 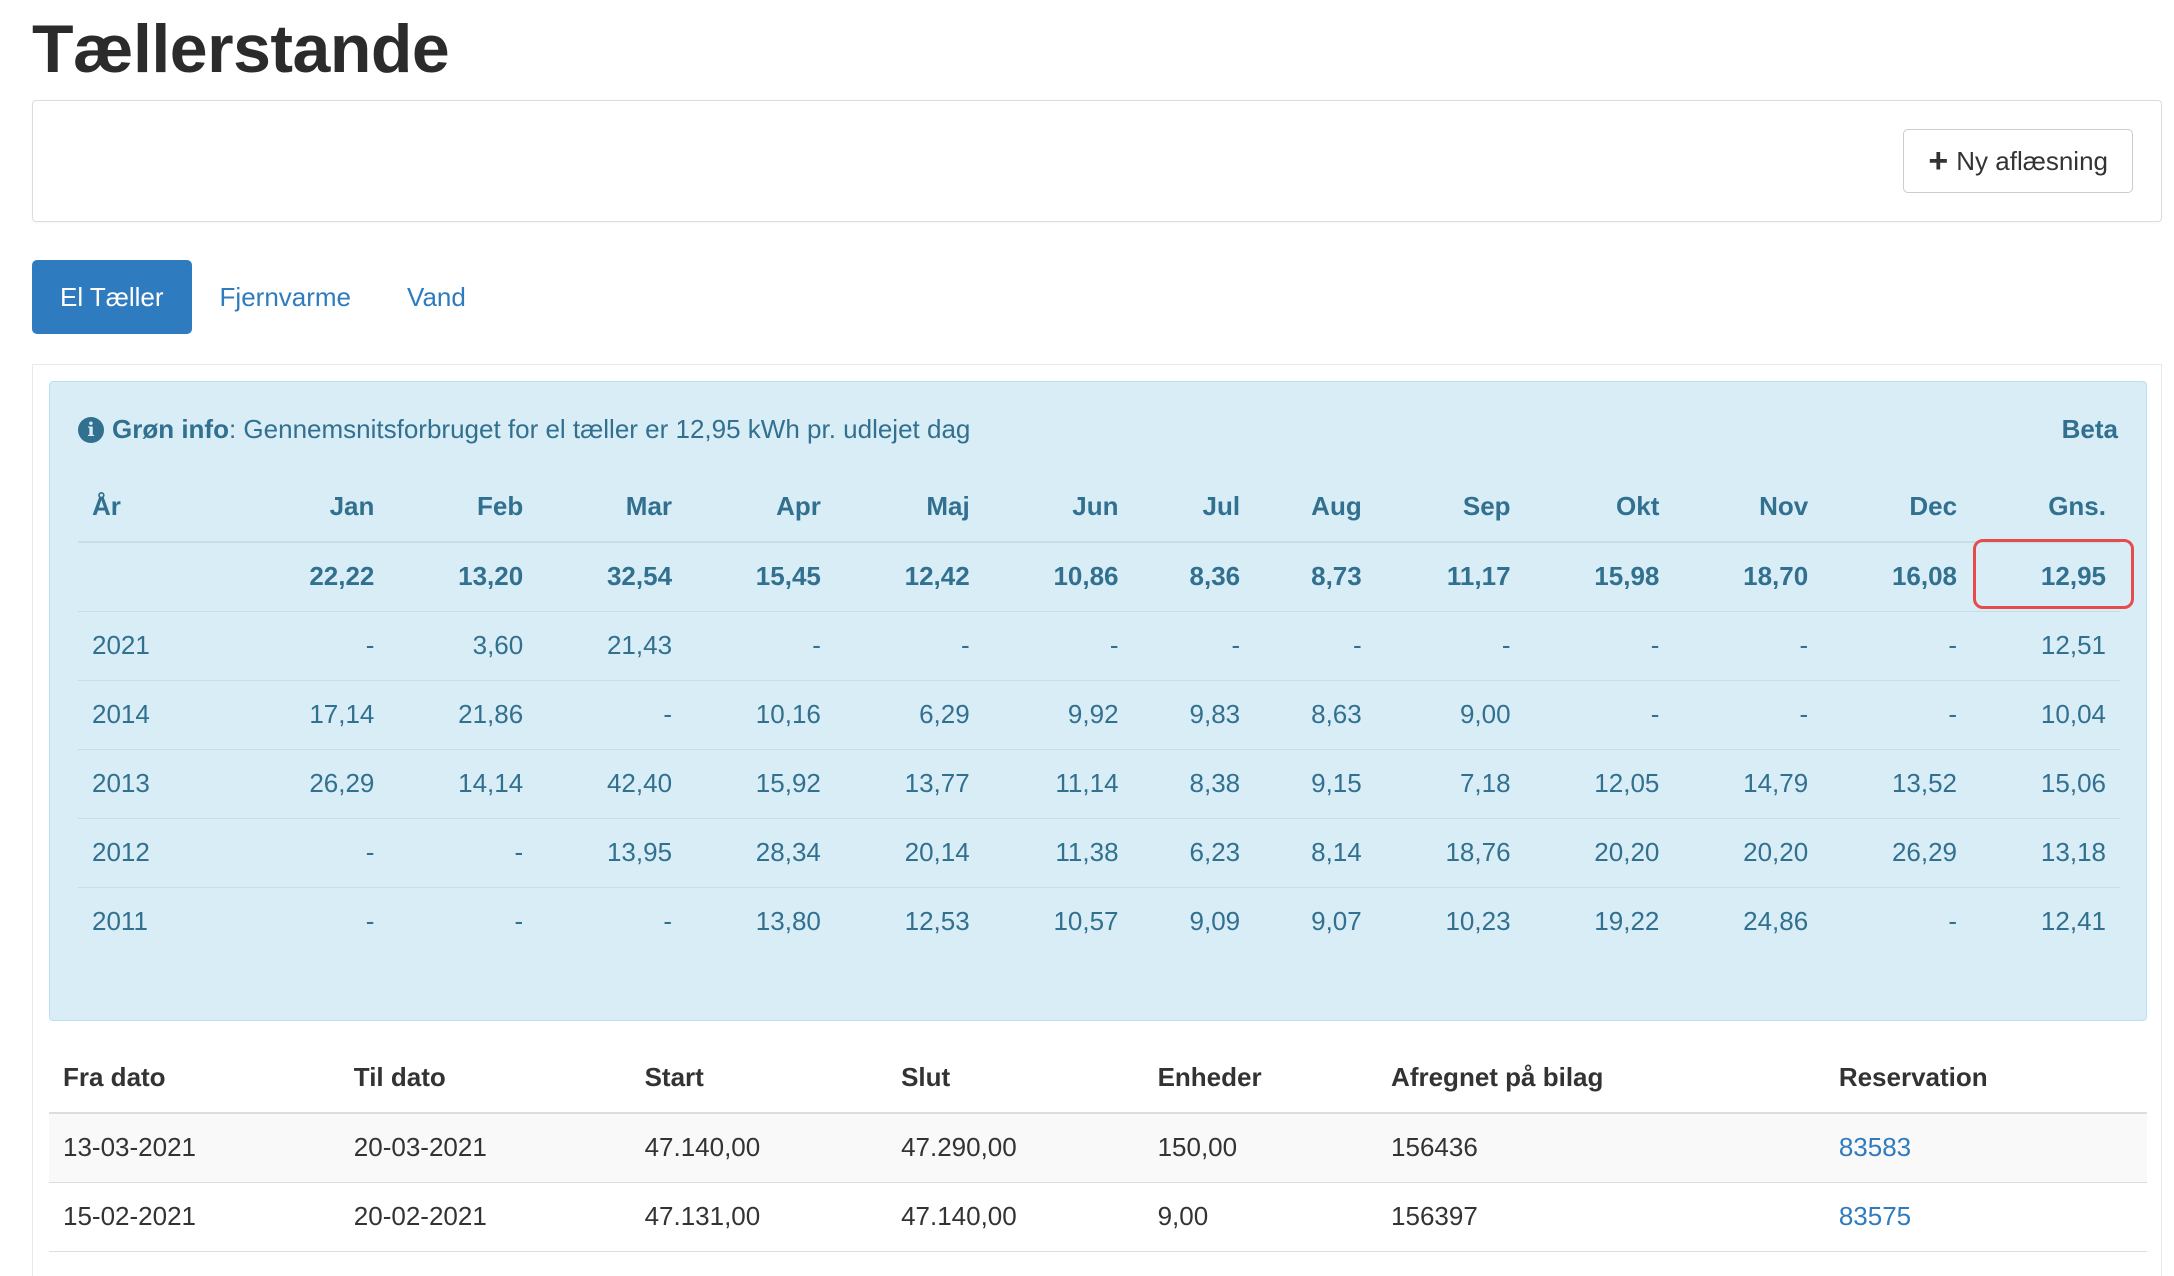 I want to click on stats-cell: 11,17, so click(x=1450, y=577).